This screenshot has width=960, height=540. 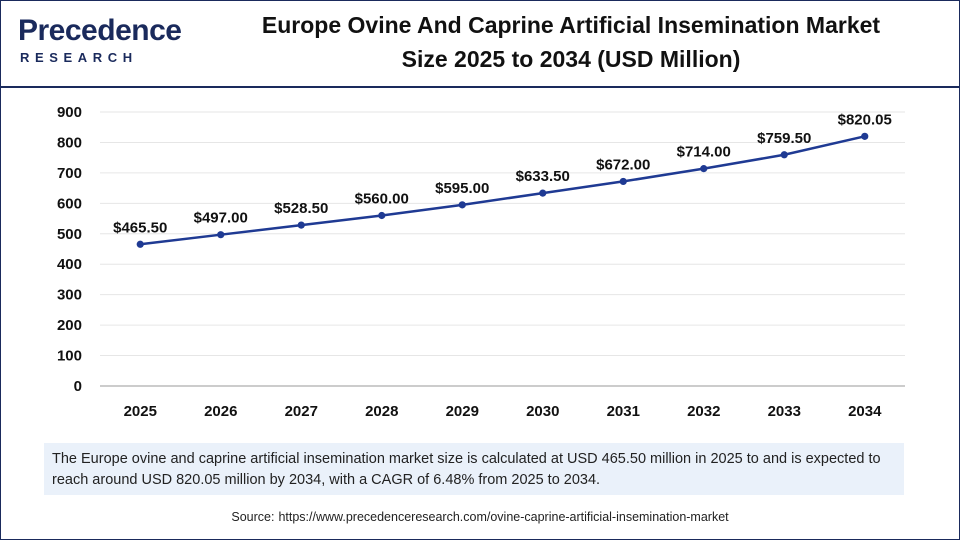 What do you see at coordinates (69, 325) in the screenshot?
I see `y-tick-label: 200` at bounding box center [69, 325].